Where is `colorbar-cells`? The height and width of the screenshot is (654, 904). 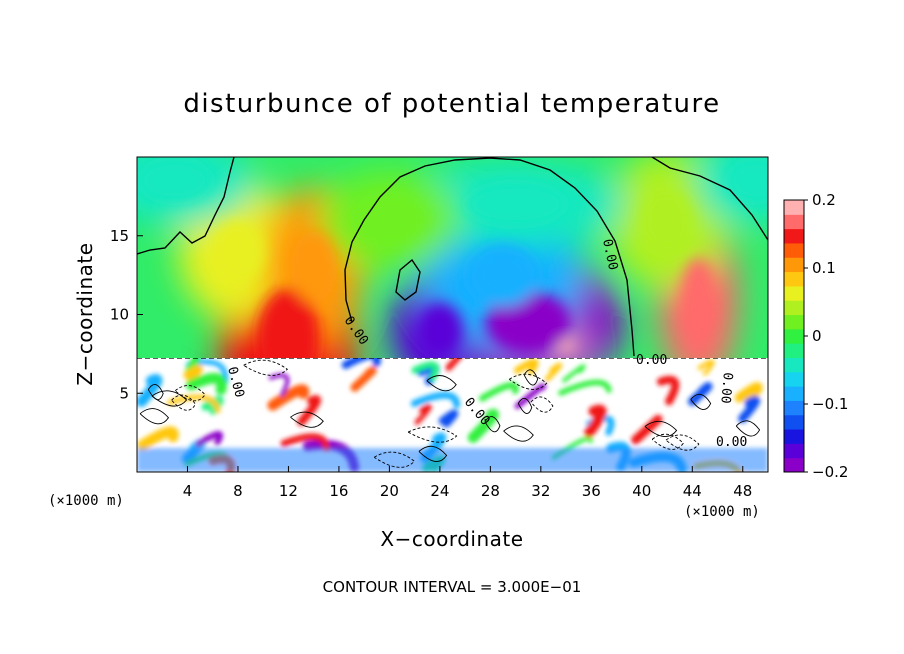
colorbar-cells is located at coordinates (794, 336).